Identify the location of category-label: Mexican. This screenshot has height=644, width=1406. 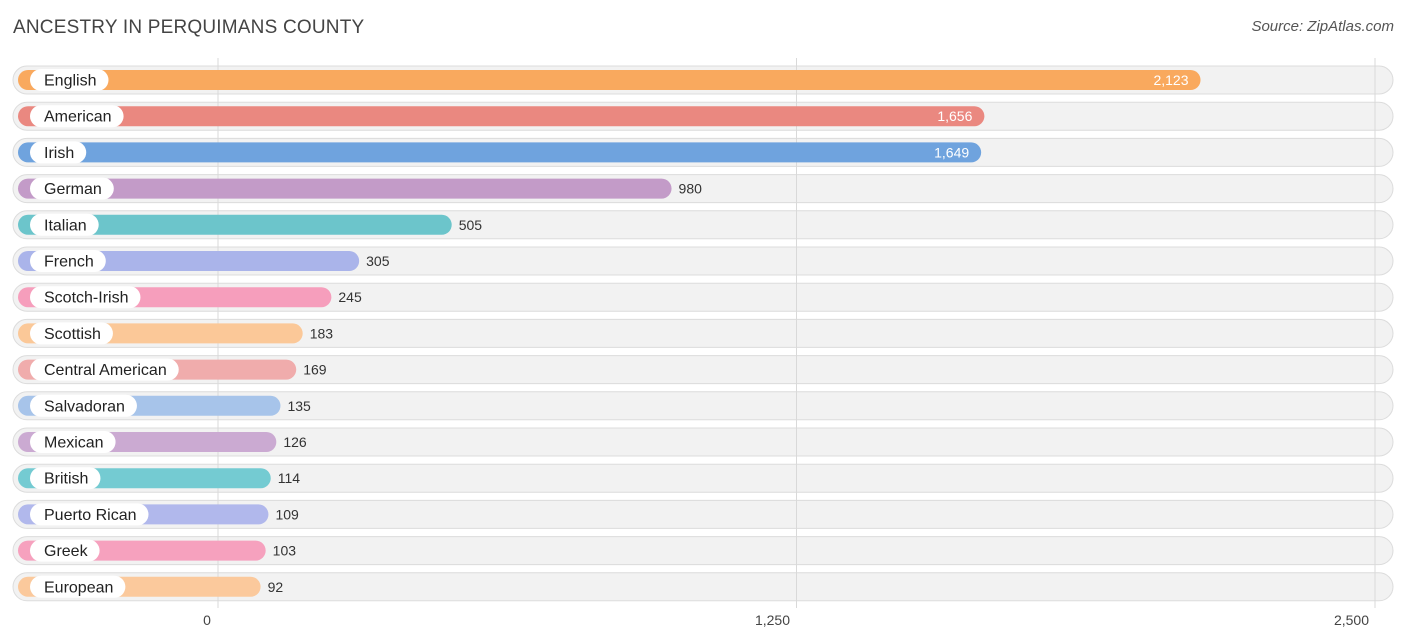
(74, 443).